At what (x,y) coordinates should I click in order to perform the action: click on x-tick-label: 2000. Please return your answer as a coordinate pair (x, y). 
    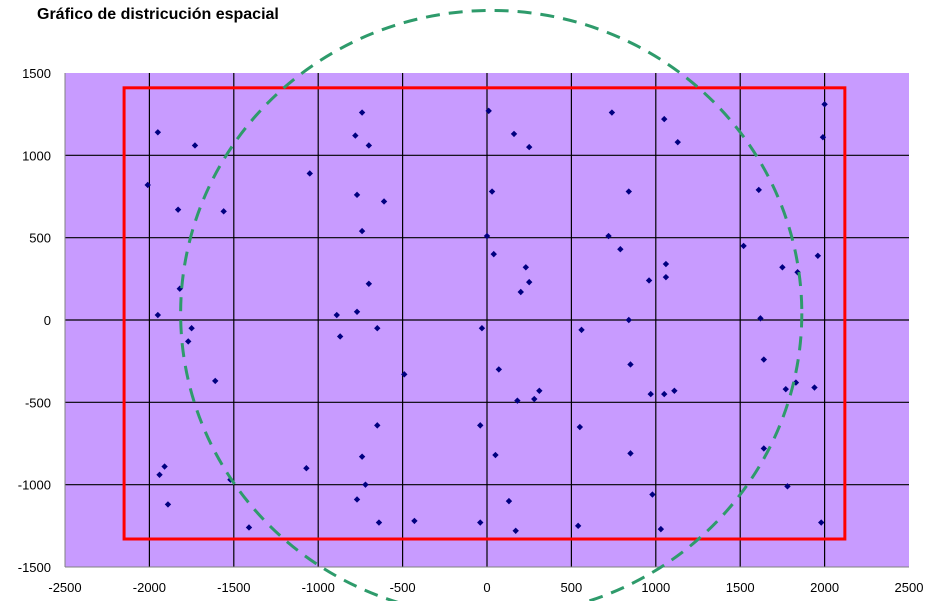
    Looking at the image, I should click on (824, 587).